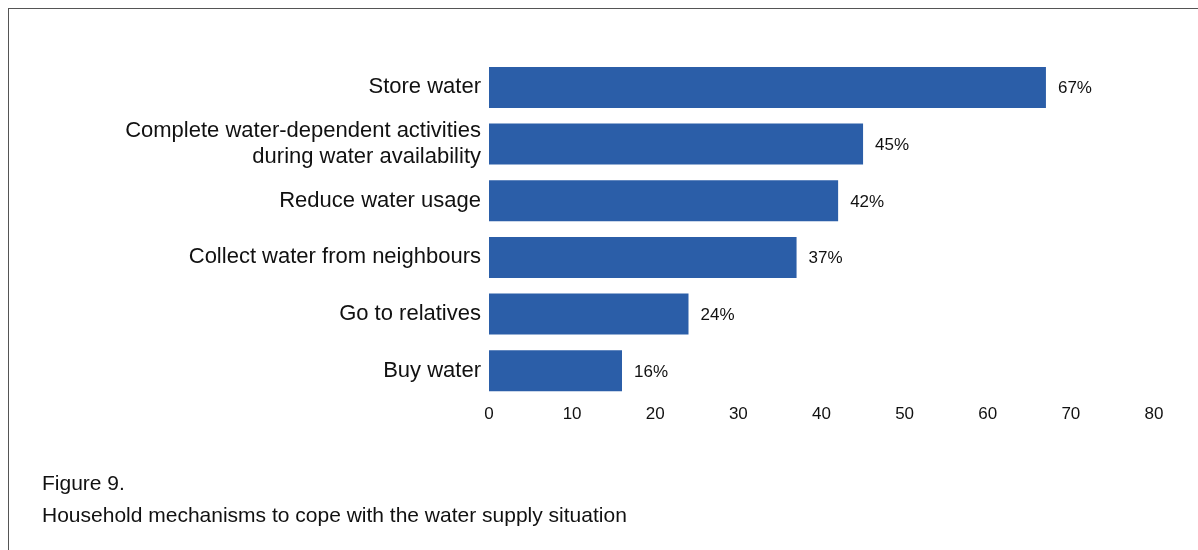  I want to click on y-tick-label: Complete water-dependent activities during water availability, so click(303, 142).